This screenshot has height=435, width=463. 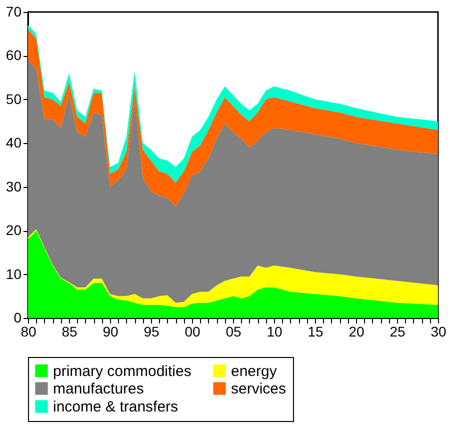 I want to click on legend-label: manufactures, so click(x=98, y=389).